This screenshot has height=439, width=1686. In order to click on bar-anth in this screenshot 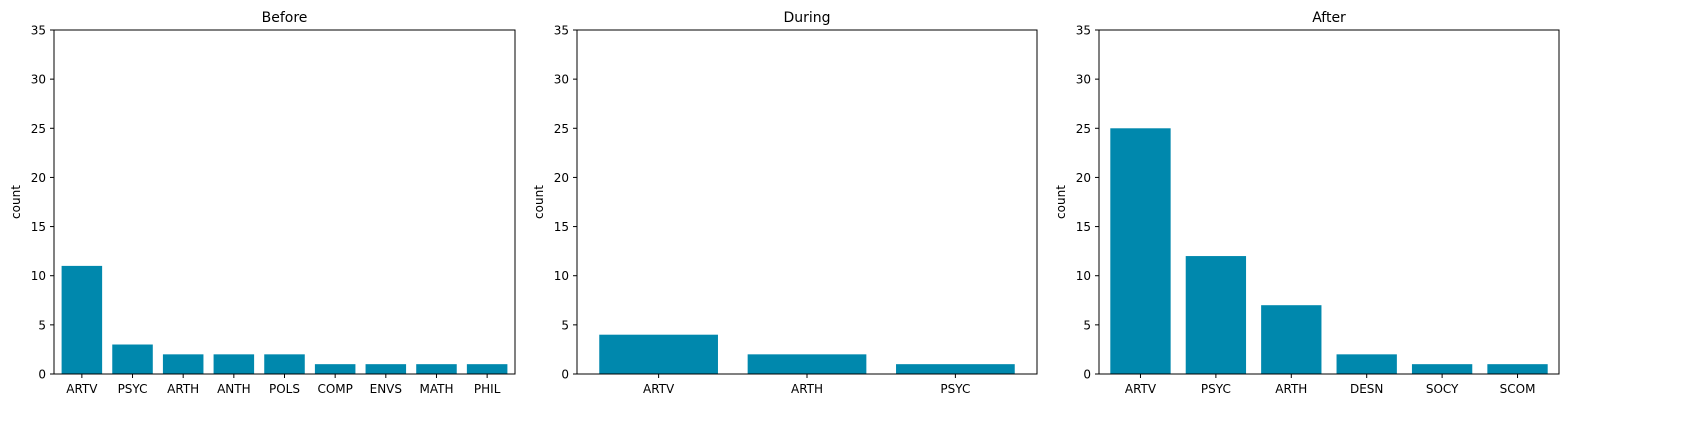, I will do `click(234, 364)`.